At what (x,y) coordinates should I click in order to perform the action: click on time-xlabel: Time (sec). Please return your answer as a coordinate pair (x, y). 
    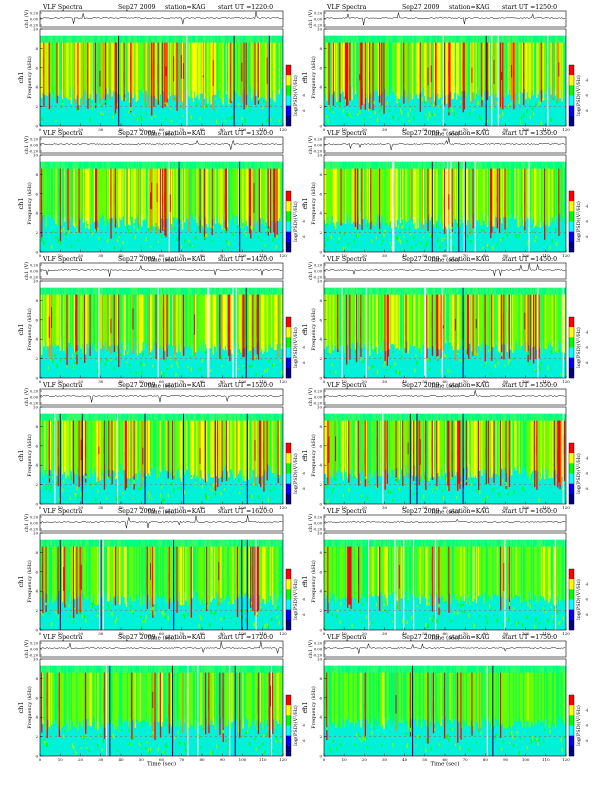
    Looking at the image, I should click on (161, 386).